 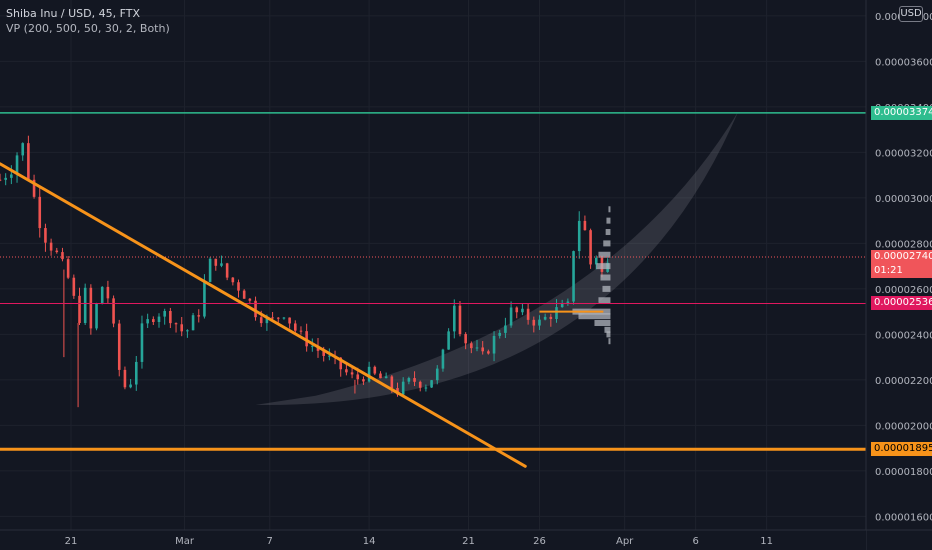 I want to click on time-tick-label: 7, so click(x=270, y=541).